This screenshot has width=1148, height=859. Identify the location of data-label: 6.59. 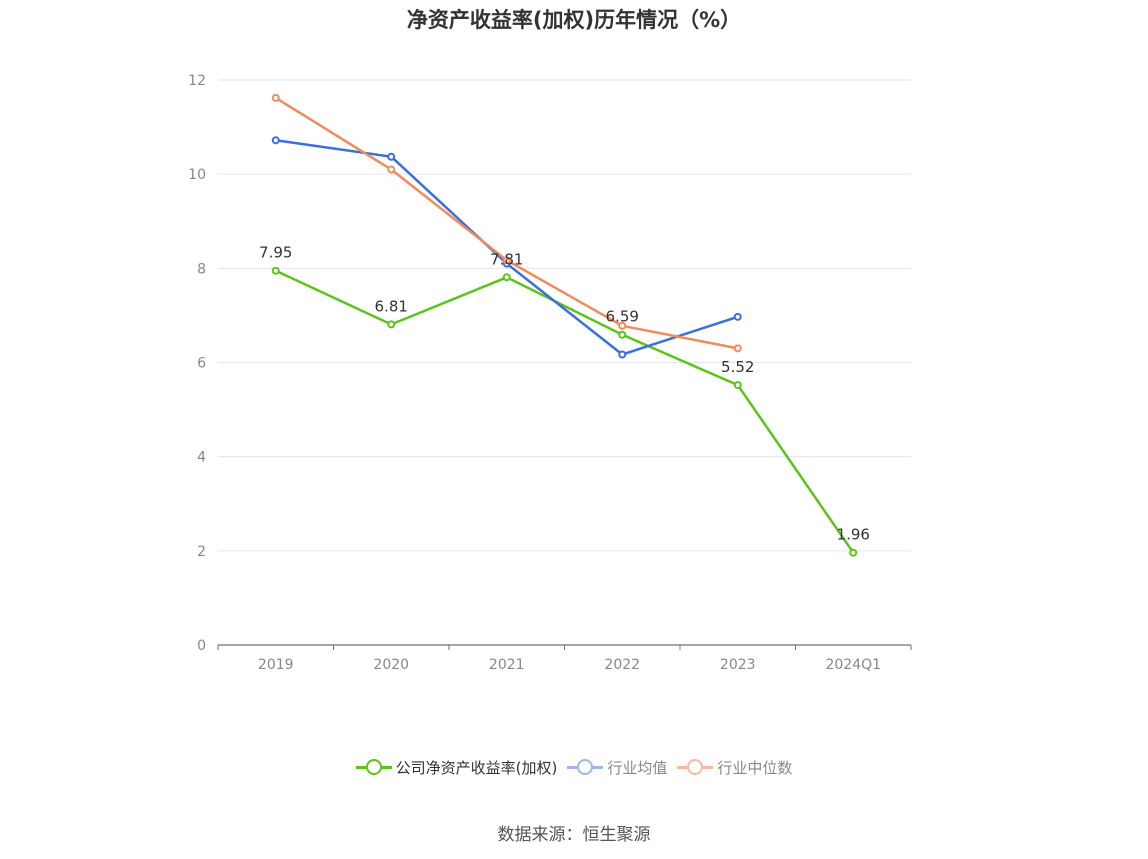
(622, 317).